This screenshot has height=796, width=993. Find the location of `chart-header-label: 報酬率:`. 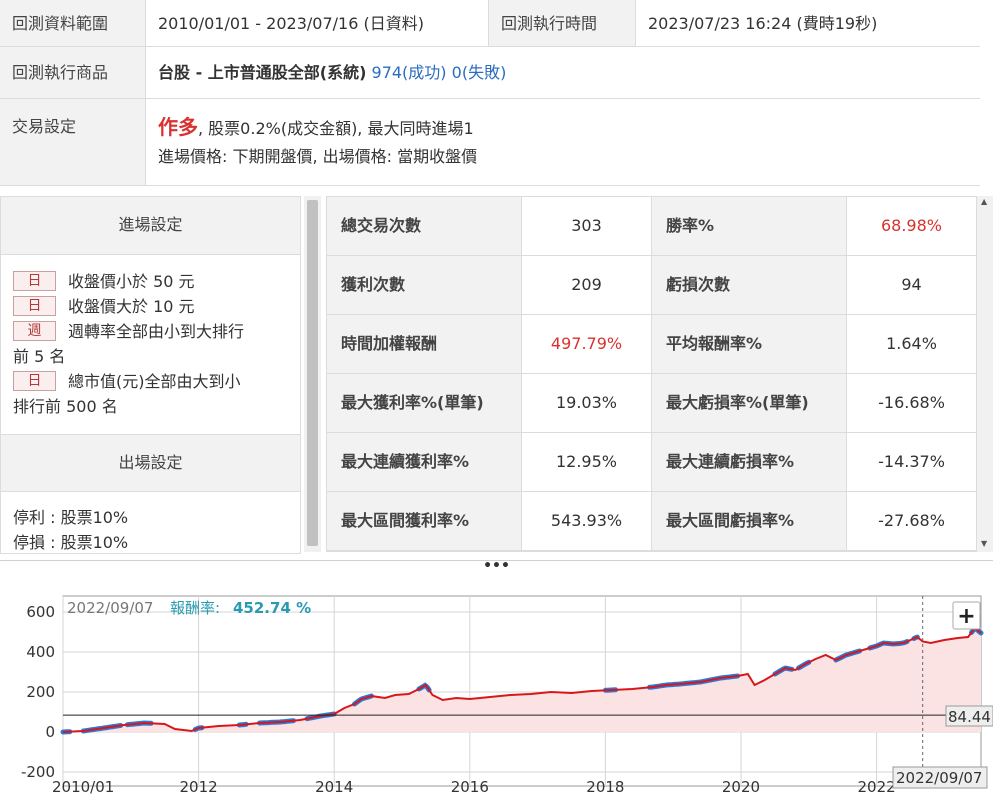

chart-header-label: 報酬率: is located at coordinates (195, 608).